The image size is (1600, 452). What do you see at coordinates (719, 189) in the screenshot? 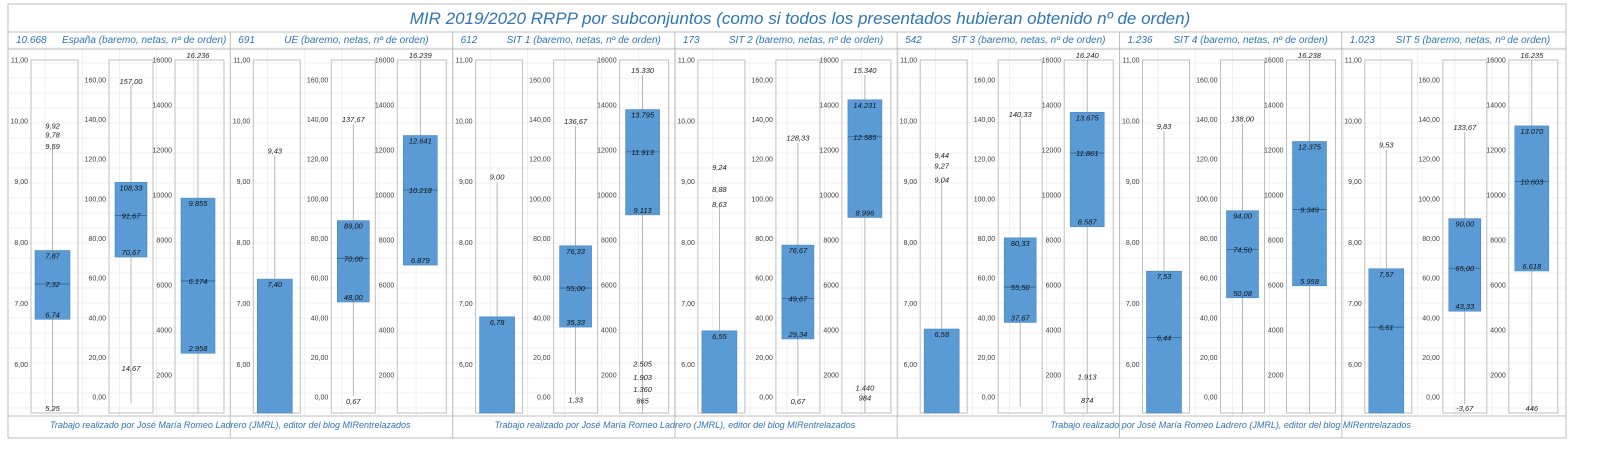
I see `baremo-extra-label: 8,88` at bounding box center [719, 189].